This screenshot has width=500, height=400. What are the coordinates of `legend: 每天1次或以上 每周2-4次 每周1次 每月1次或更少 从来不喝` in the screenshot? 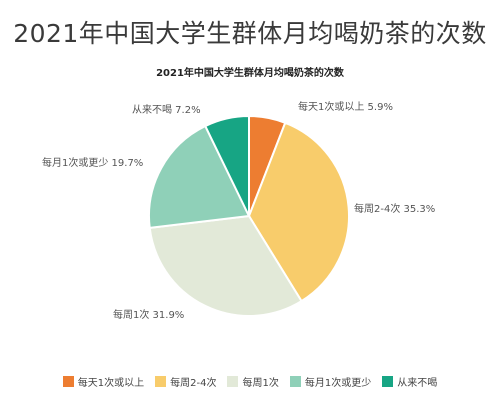 It's located at (250, 381).